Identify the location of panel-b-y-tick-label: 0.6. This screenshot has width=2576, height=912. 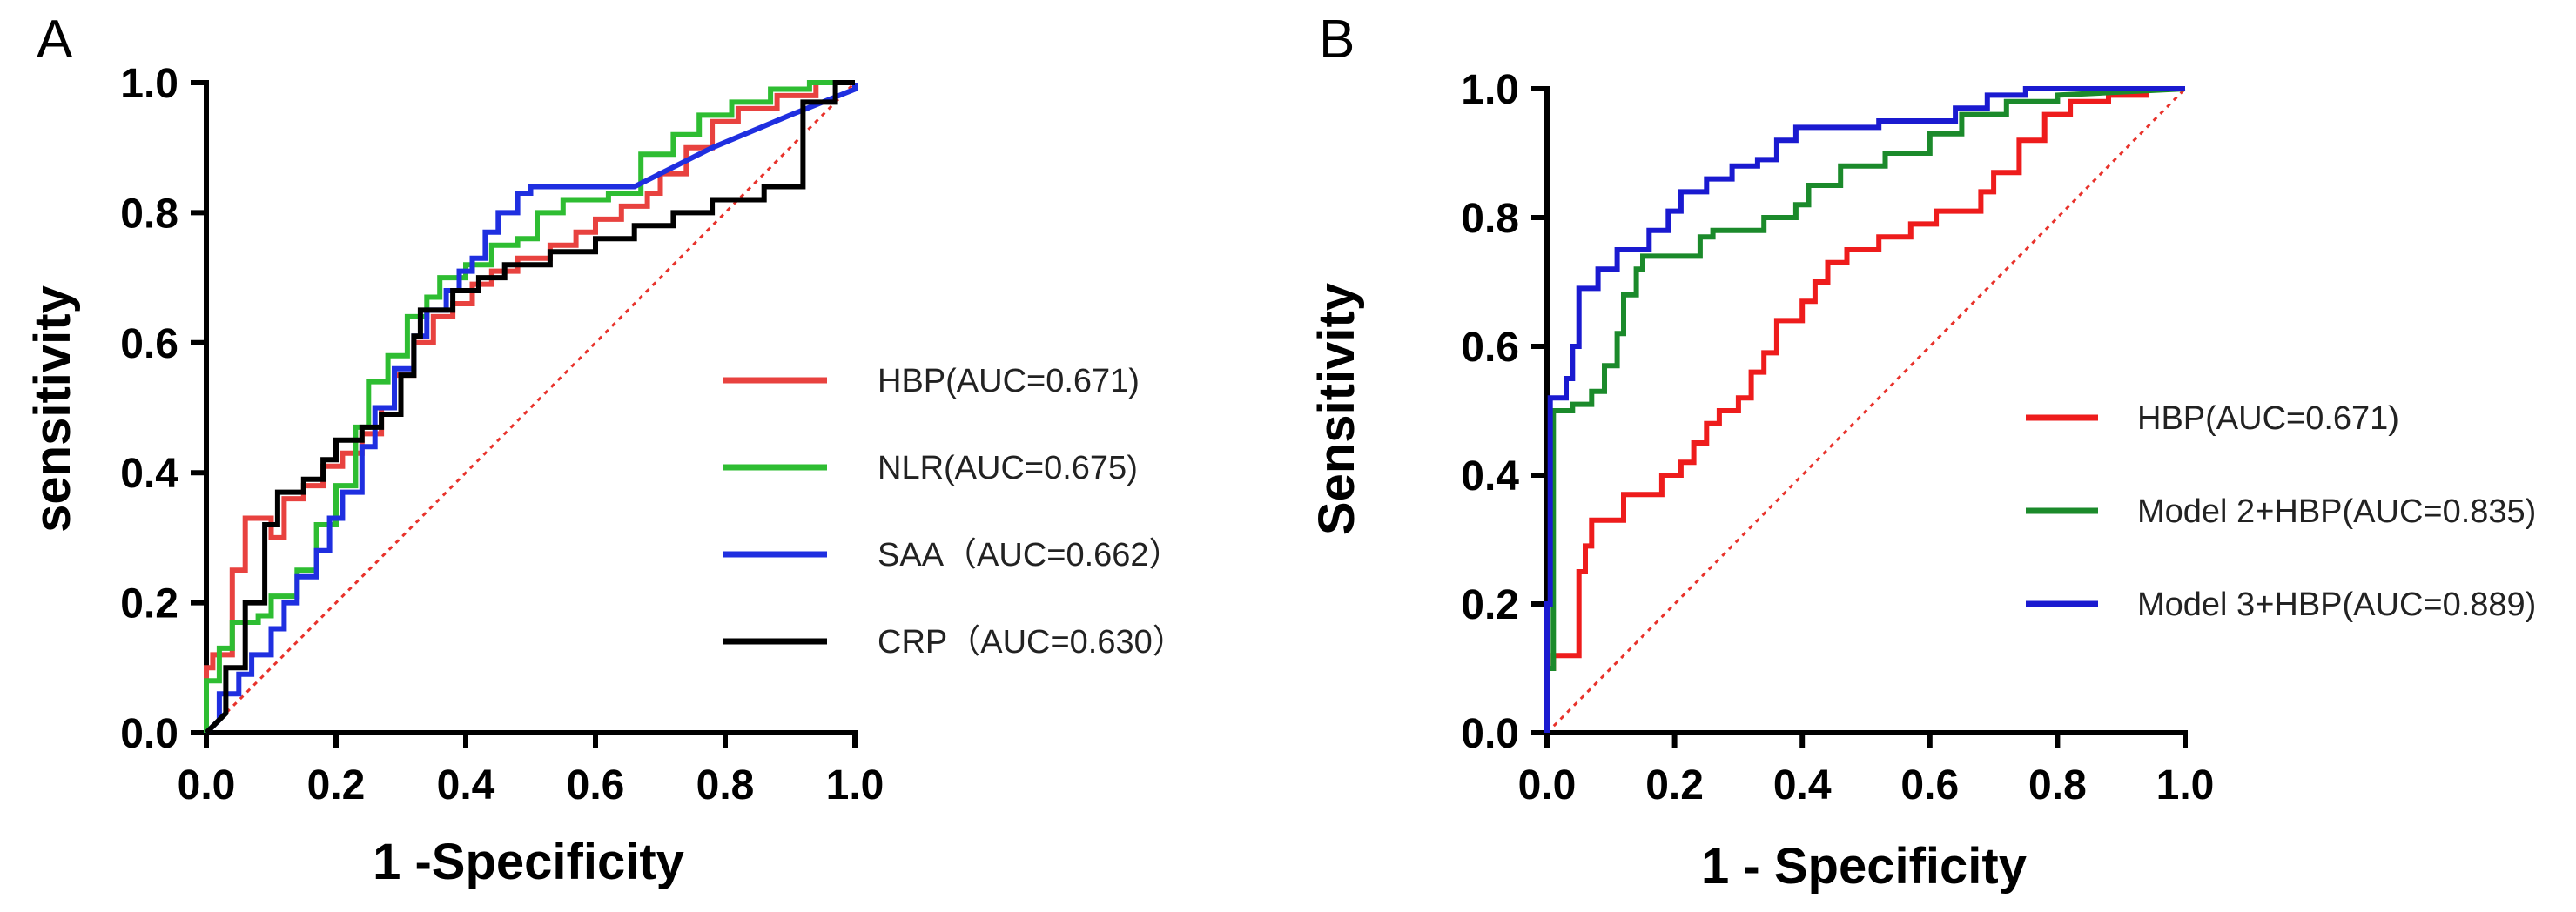
(1490, 348).